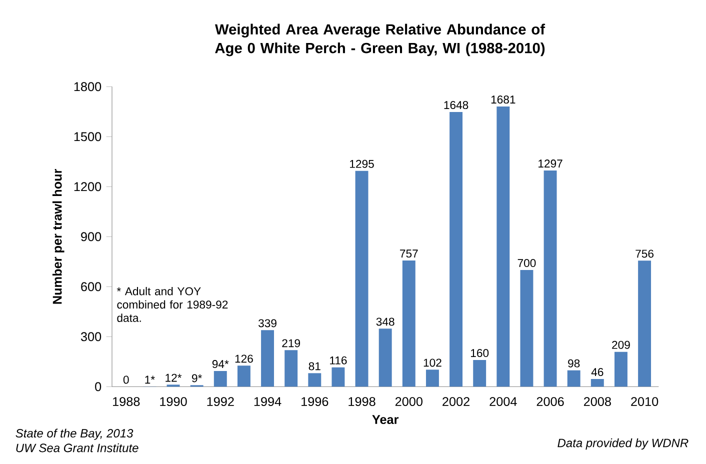 This screenshot has width=706, height=464. I want to click on data-label: 339, so click(267, 323).